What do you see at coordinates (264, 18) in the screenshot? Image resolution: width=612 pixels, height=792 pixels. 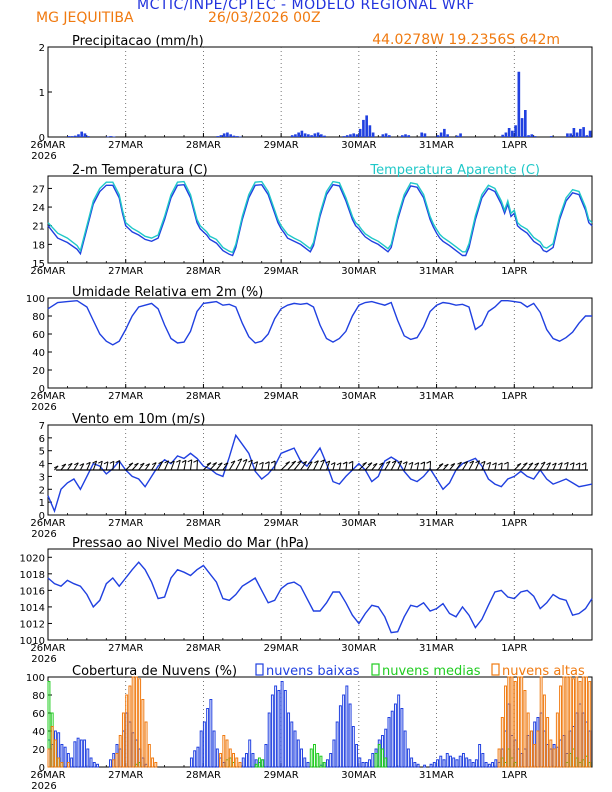 I see `run-datetime: 26/03/2026 00Z` at bounding box center [264, 18].